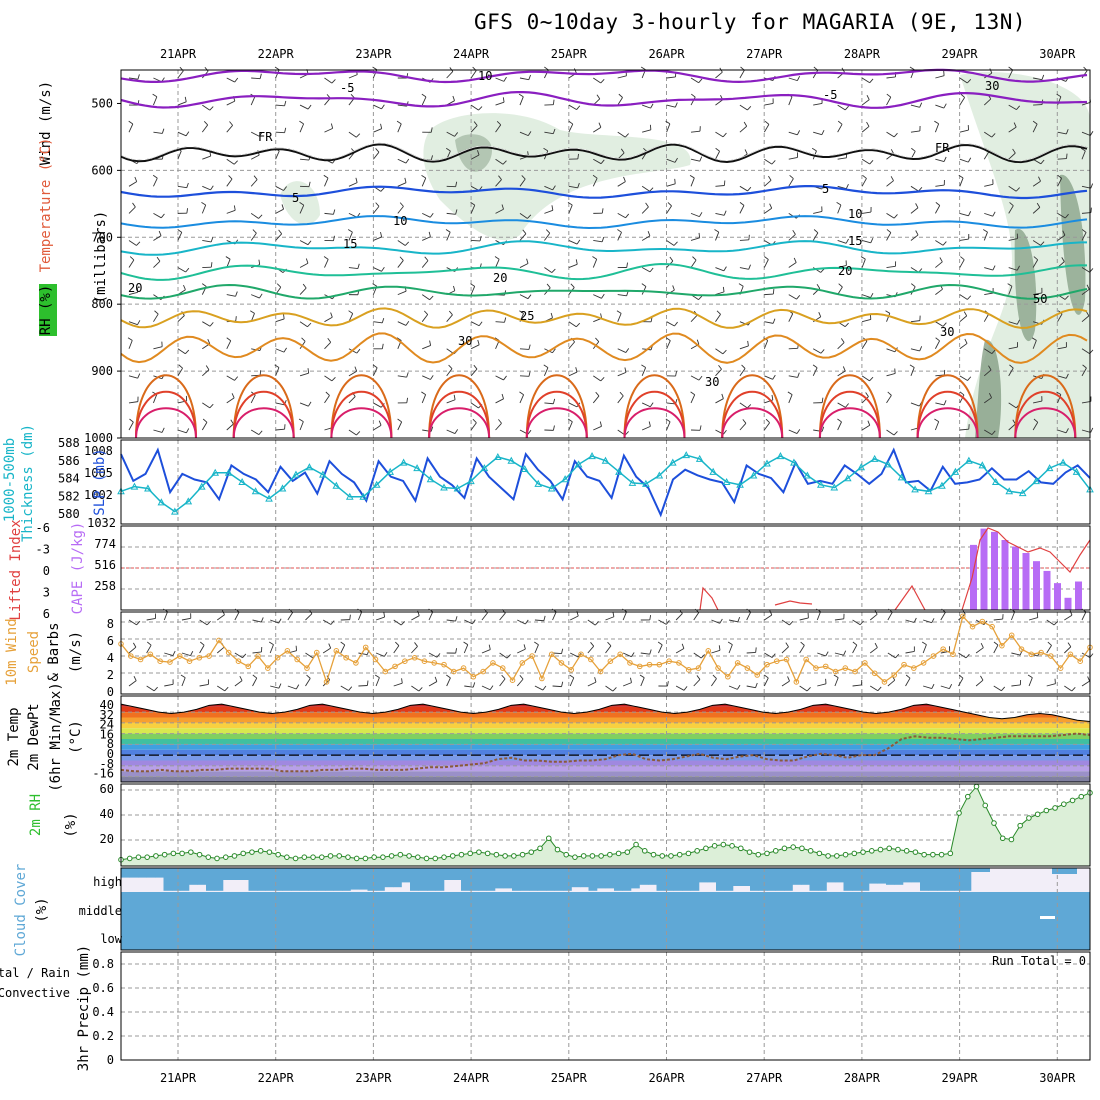 The image size is (1100, 1100). I want to click on temperature-tick-label: 40, so click(107, 705).